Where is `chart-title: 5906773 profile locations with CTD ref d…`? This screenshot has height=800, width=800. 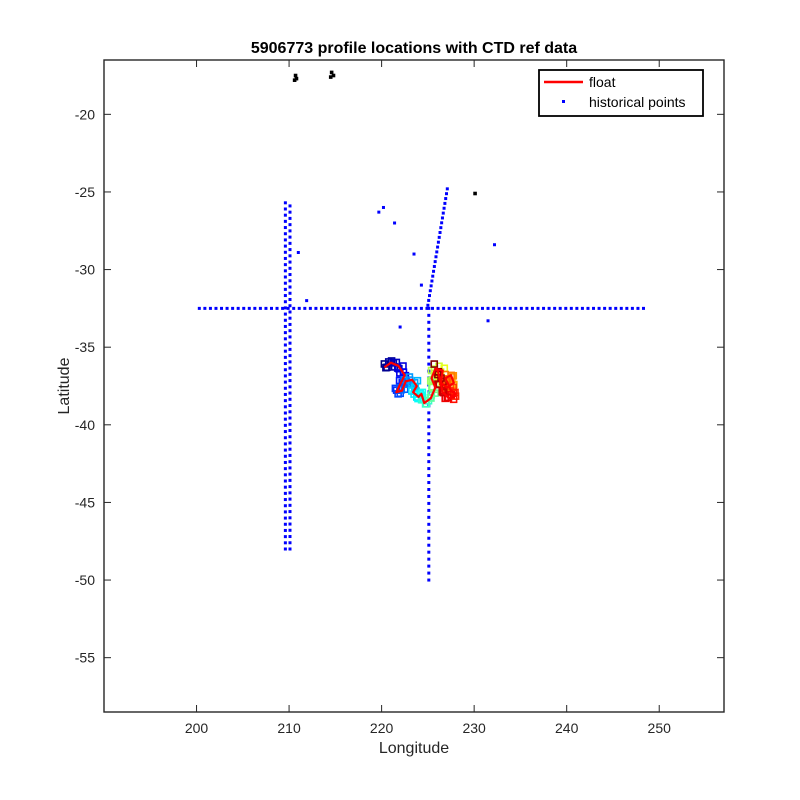
chart-title: 5906773 profile locations with CTD ref d… is located at coordinates (414, 48).